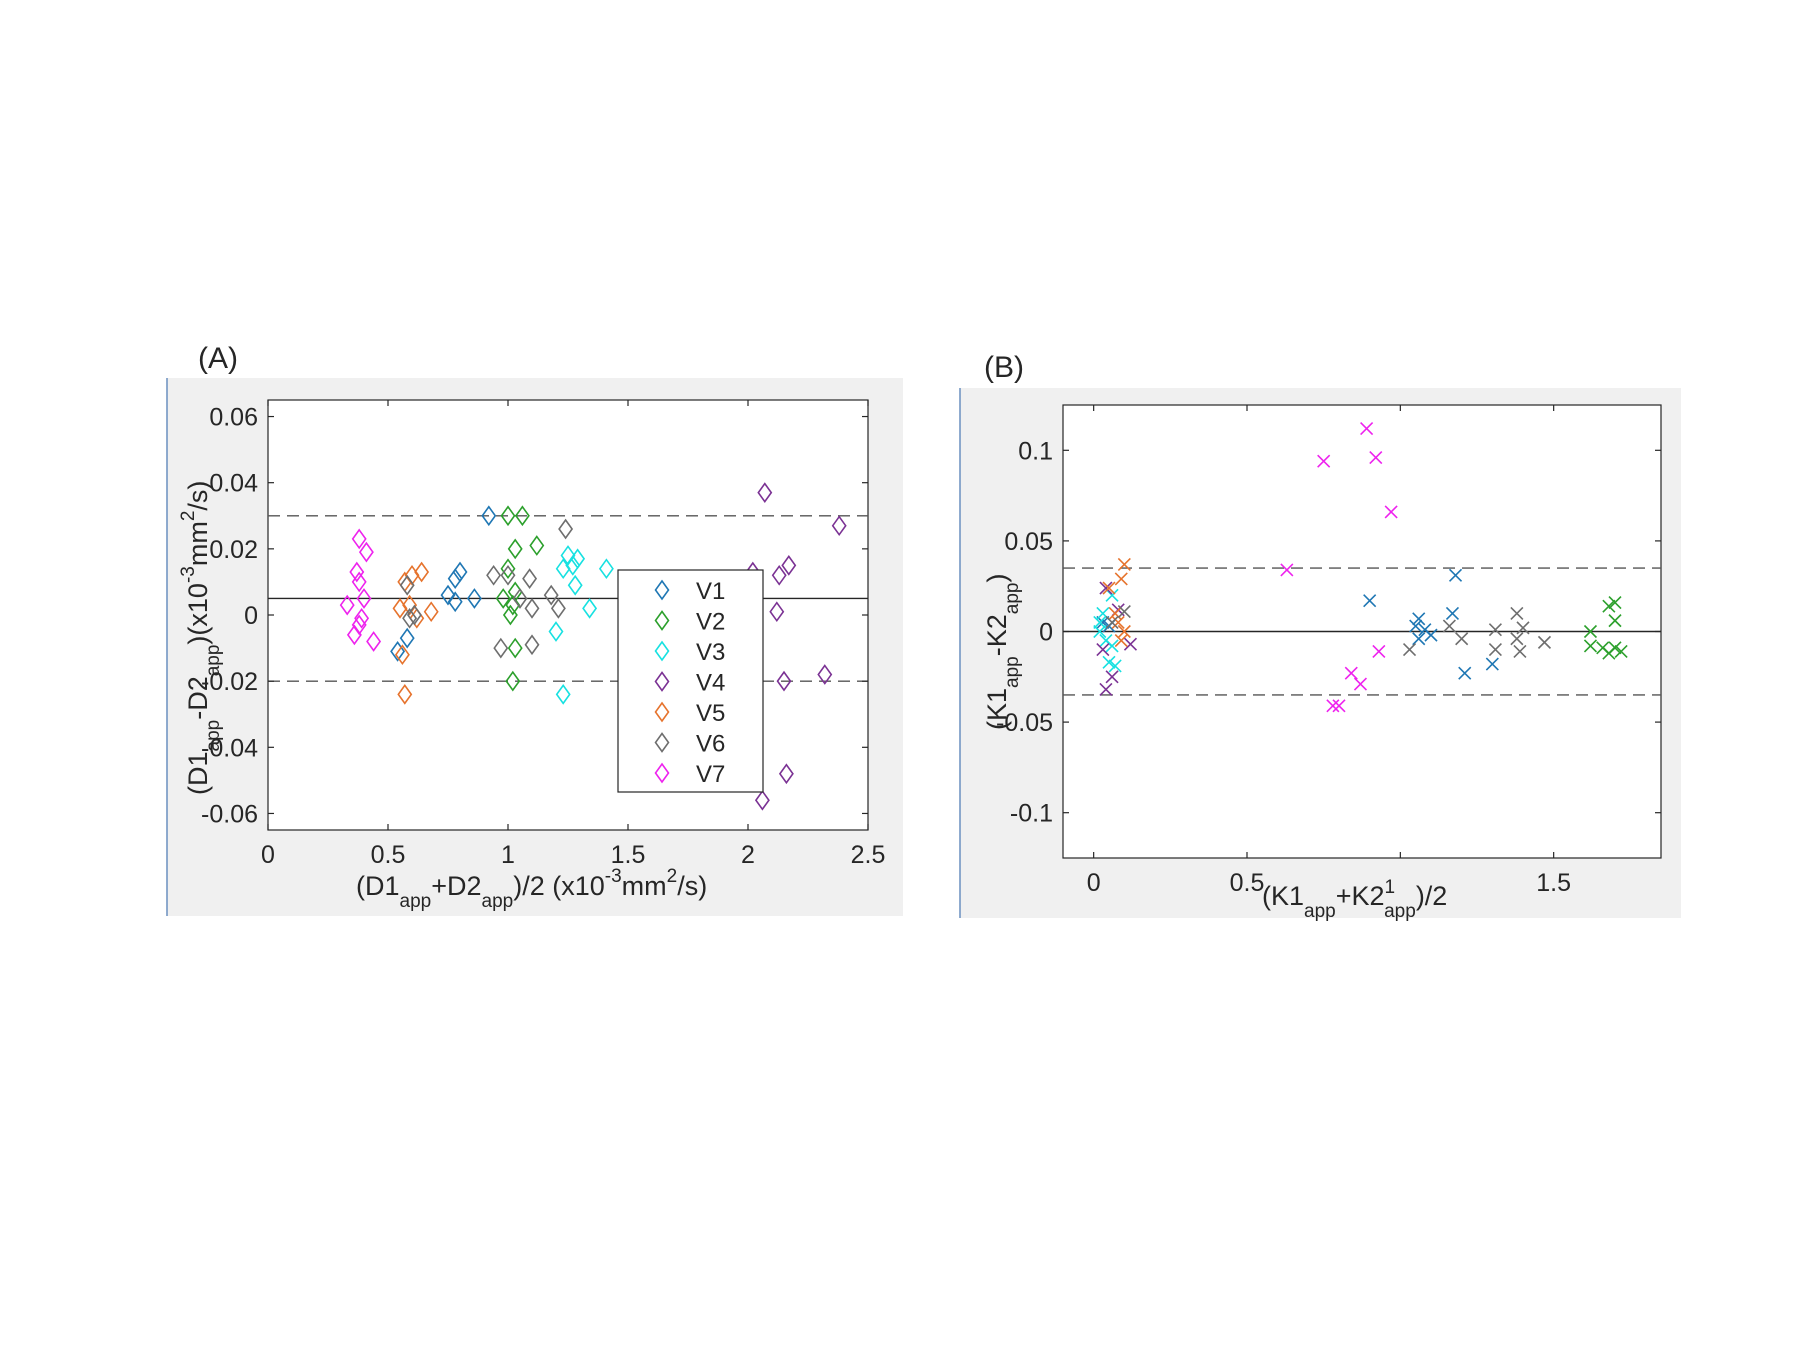 Image resolution: width=1800 pixels, height=1355 pixels. I want to click on panel-b-points, so click(1360, 567).